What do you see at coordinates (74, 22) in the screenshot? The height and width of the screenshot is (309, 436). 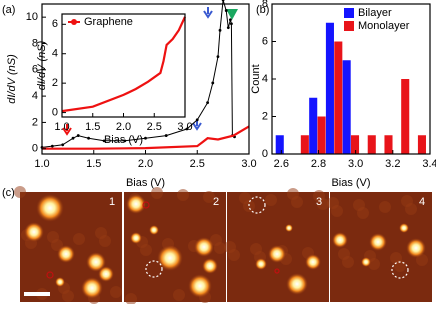 I see `legend-marker` at bounding box center [74, 22].